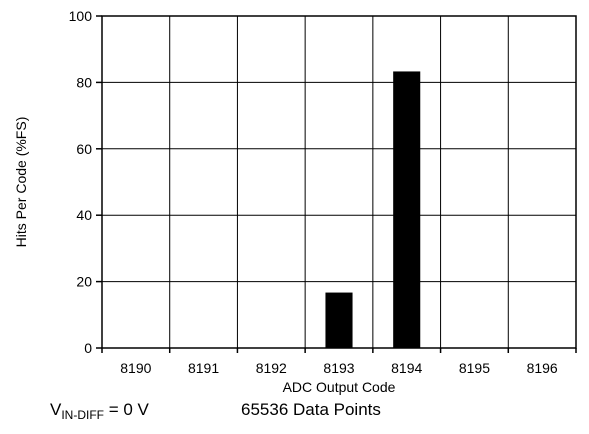 Image resolution: width=589 pixels, height=434 pixels. I want to click on bars, so click(373, 209).